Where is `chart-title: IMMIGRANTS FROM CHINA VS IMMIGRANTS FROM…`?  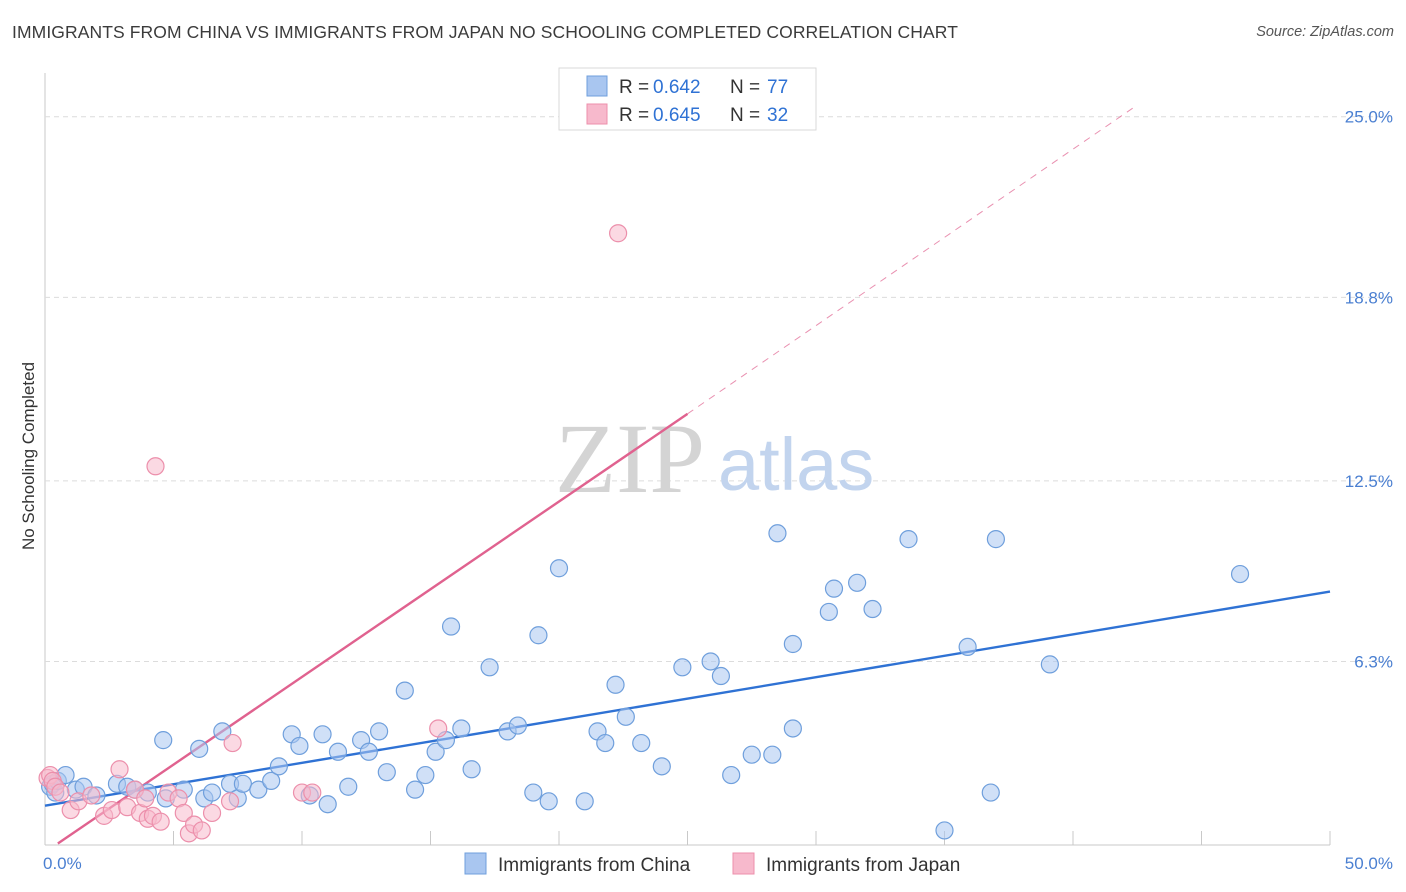 chart-title: IMMIGRANTS FROM CHINA VS IMMIGRANTS FROM… is located at coordinates (485, 32).